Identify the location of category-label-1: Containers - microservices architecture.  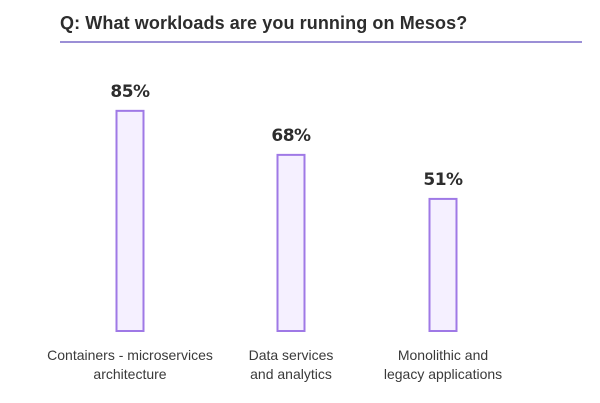
(130, 364).